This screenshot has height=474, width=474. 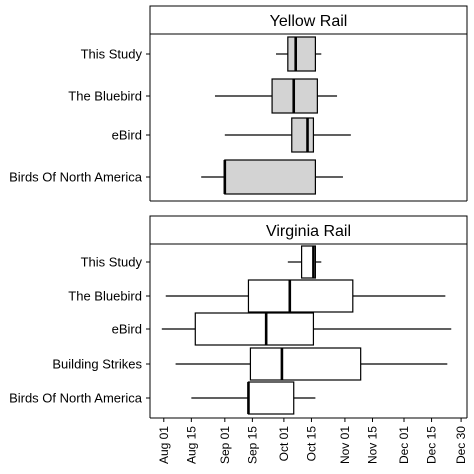 What do you see at coordinates (432, 445) in the screenshot?
I see `x-tick-label: Dec 15` at bounding box center [432, 445].